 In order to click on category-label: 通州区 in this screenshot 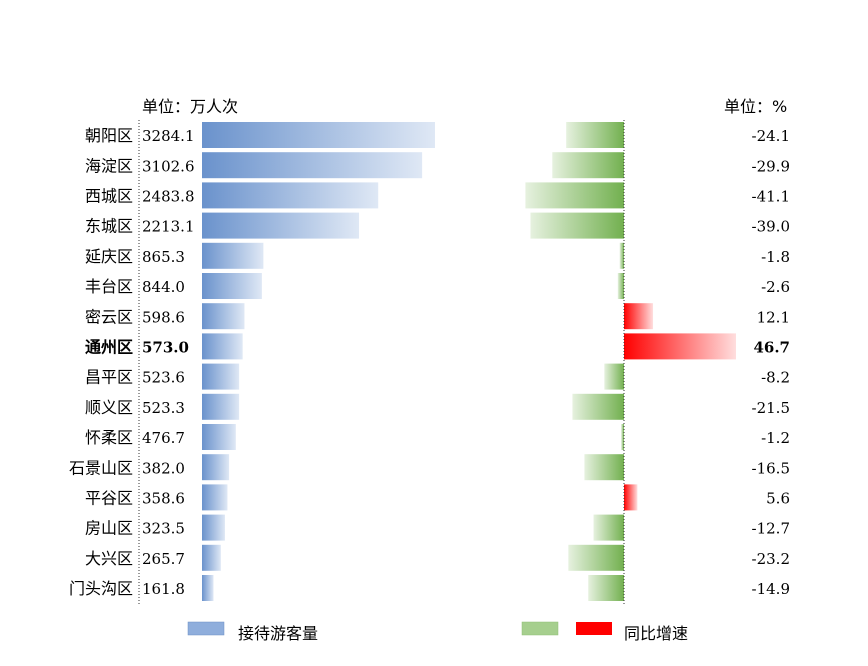, I will do `click(109, 347)`.